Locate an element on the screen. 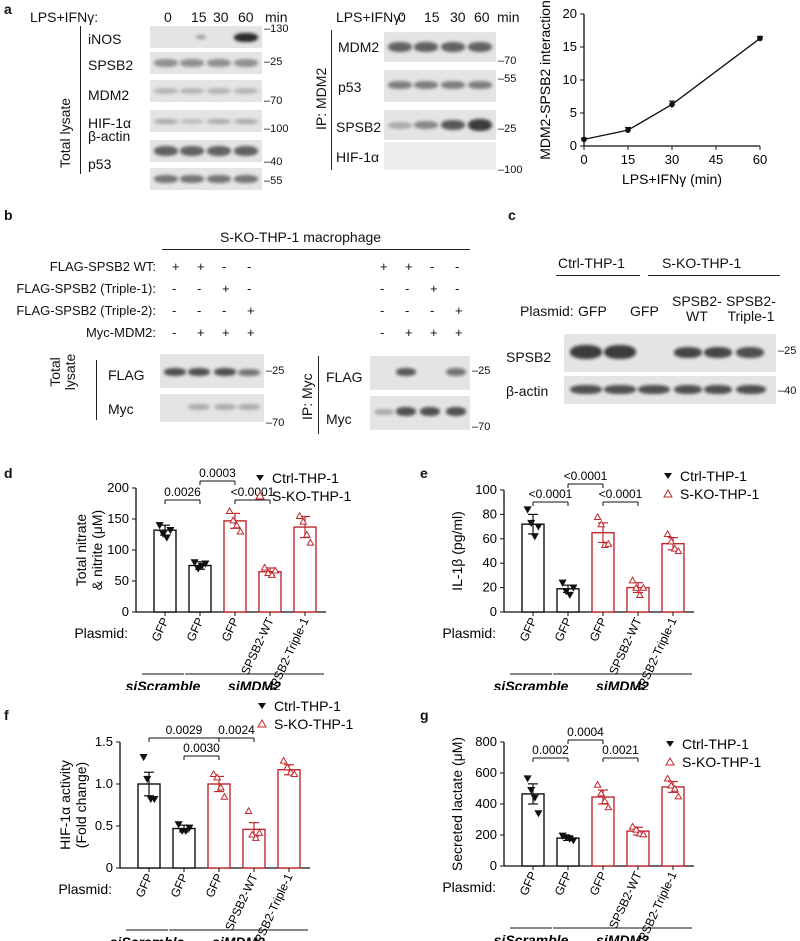  a-ip-row-p53: p53 is located at coordinates (350, 87).